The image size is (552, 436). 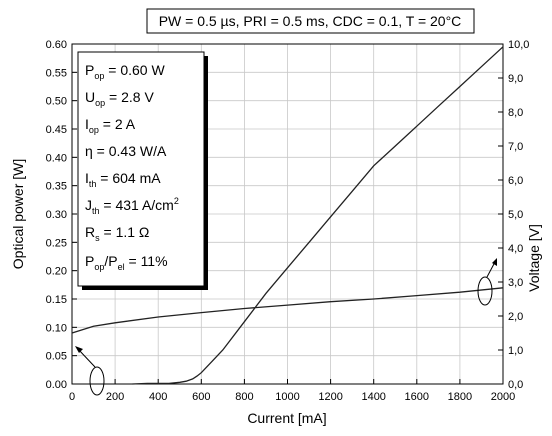 I want to click on info-ratio: Pop/Pel = 11%, so click(x=126, y=262).